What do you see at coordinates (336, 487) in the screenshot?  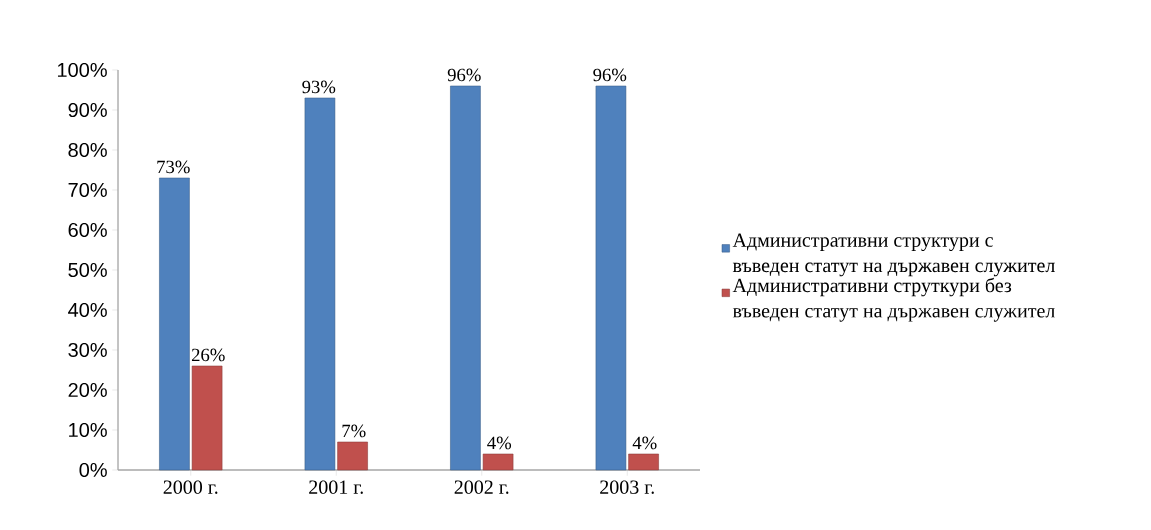 I see `x-tick-label: 2001 г.` at bounding box center [336, 487].